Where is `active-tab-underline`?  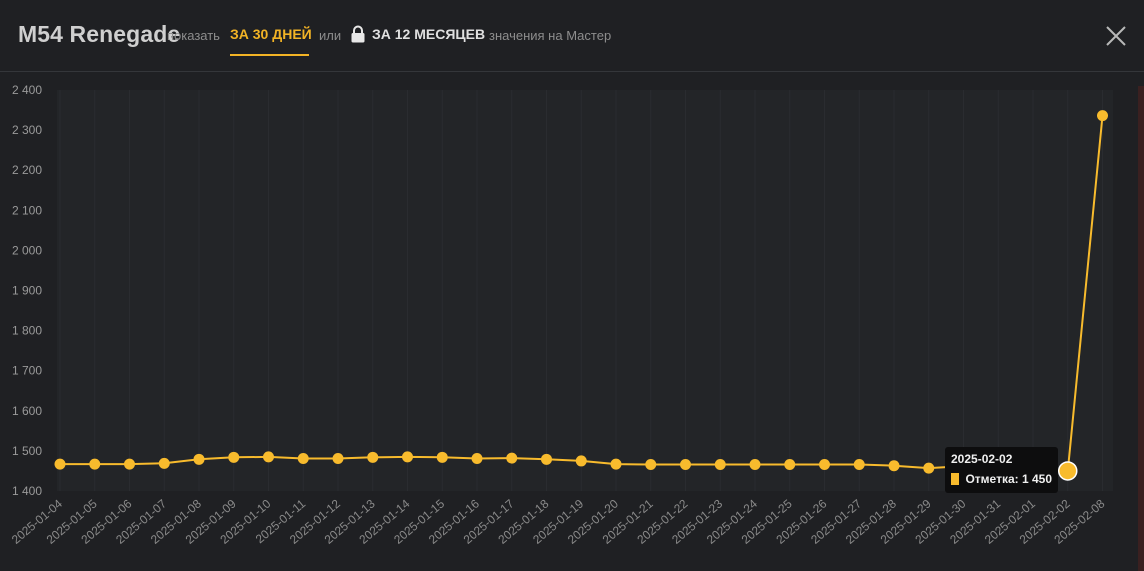
active-tab-underline is located at coordinates (269, 55).